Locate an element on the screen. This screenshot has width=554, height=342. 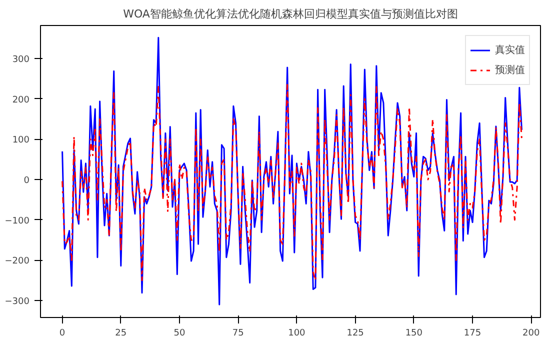
legend-label: 真实值 is located at coordinates (510, 50).